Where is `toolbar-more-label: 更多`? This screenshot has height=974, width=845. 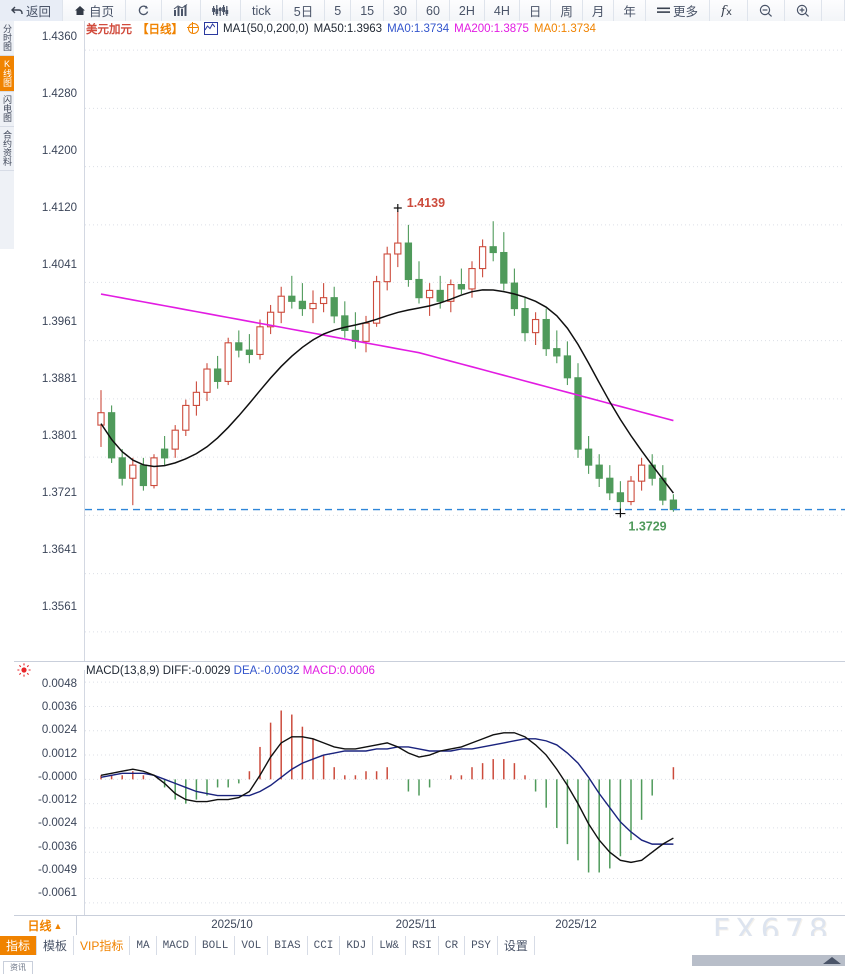
toolbar-more-label: 更多 is located at coordinates (685, 12).